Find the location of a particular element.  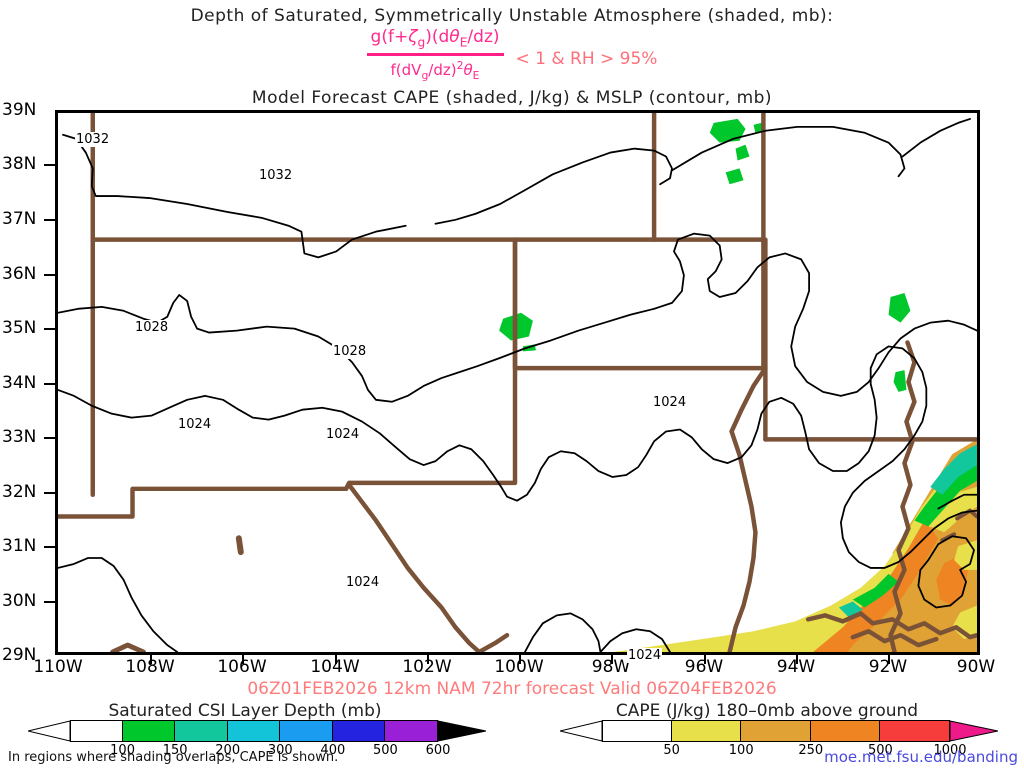

colorbar-tick-label: 250 is located at coordinates (811, 750).